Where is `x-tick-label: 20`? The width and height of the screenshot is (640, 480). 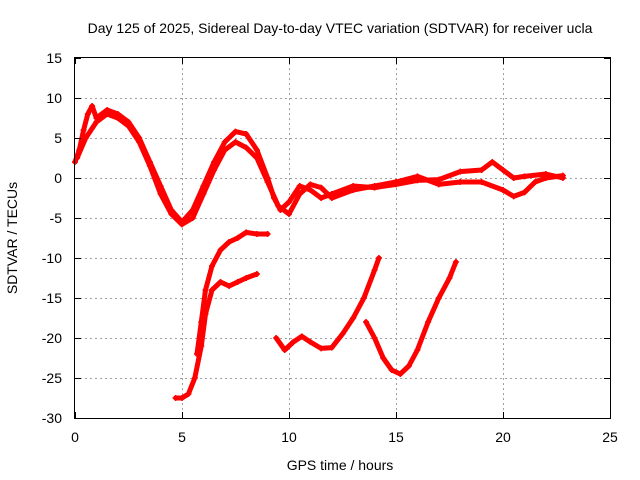
x-tick-label: 20 is located at coordinates (503, 437).